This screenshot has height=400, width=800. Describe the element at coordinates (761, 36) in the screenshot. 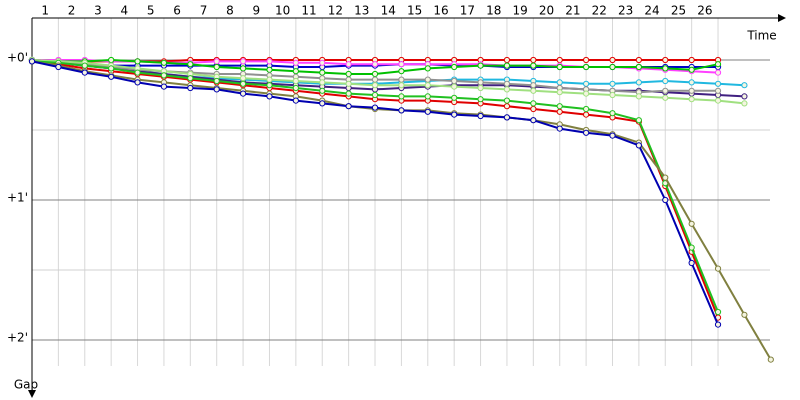

I see `x-axis-label: Time` at that location.